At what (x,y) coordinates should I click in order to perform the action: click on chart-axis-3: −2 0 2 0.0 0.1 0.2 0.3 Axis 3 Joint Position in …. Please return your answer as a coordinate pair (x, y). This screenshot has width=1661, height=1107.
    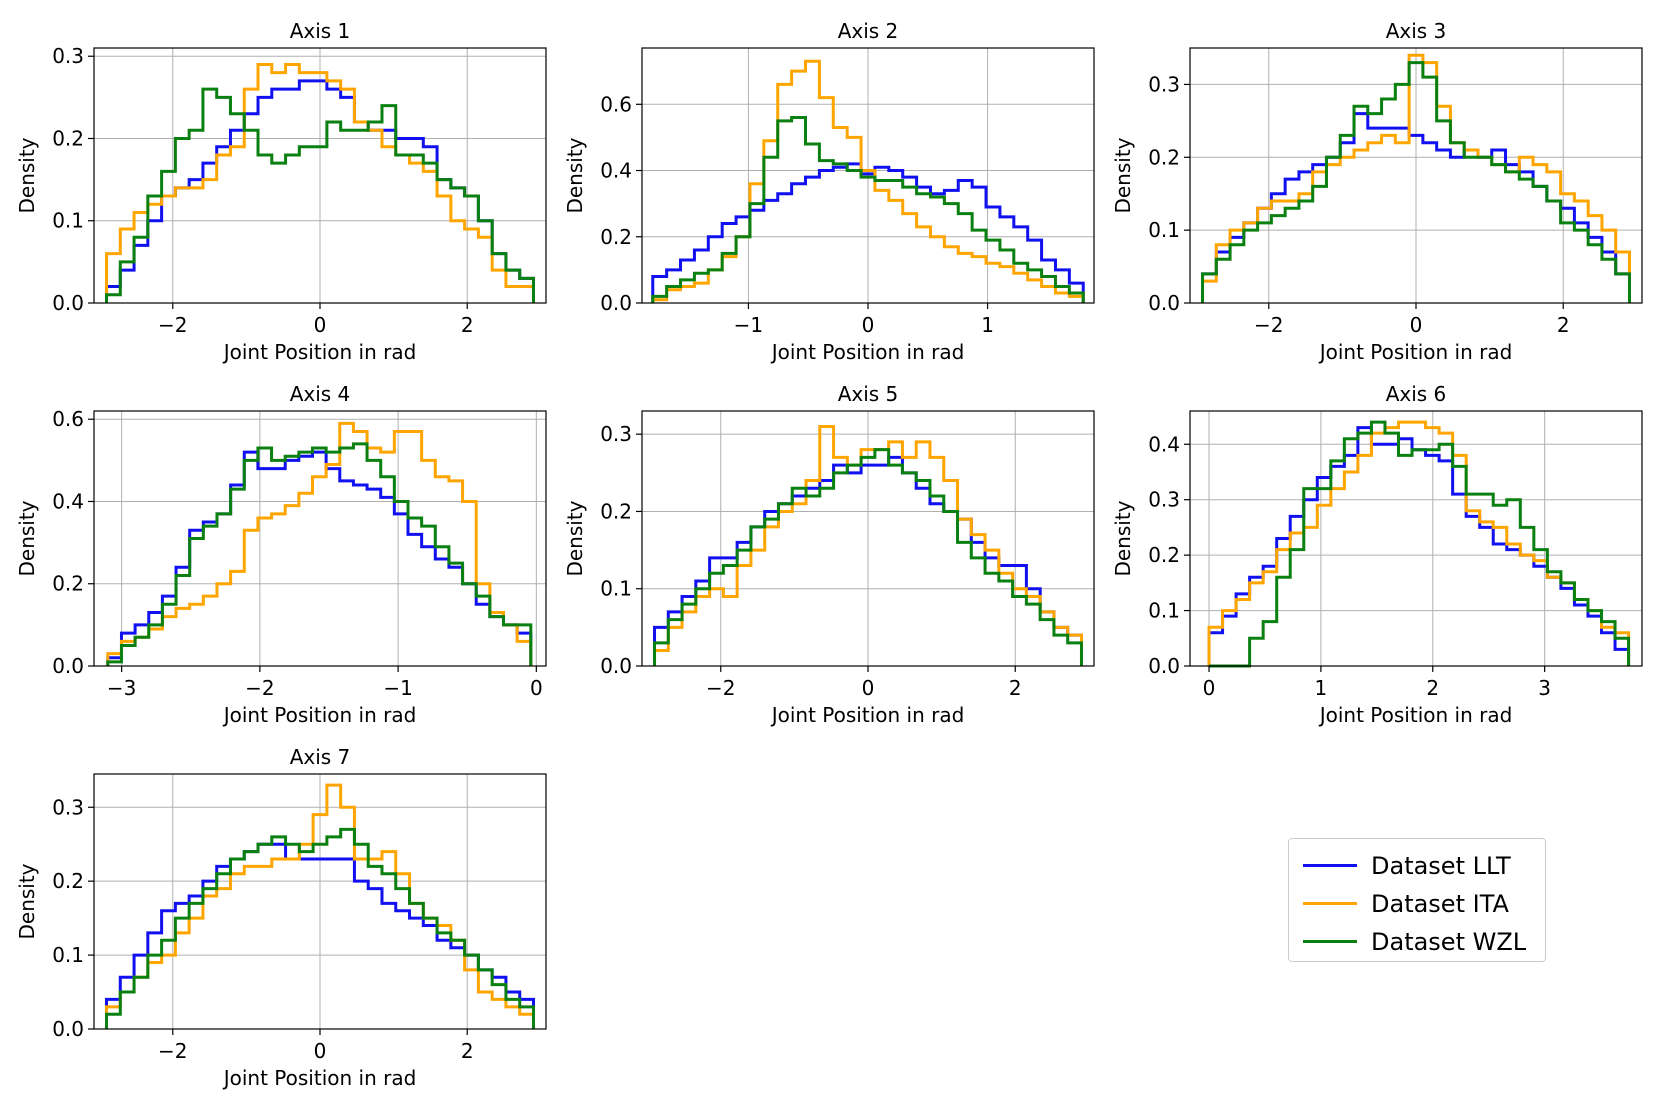
    Looking at the image, I should click on (1377, 191).